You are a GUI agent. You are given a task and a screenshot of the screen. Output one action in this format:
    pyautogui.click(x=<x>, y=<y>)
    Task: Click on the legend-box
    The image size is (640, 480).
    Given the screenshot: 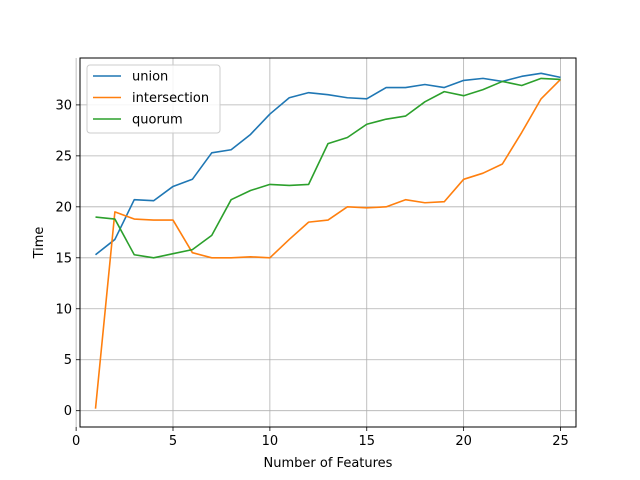 What is the action you would take?
    pyautogui.click(x=153, y=99)
    